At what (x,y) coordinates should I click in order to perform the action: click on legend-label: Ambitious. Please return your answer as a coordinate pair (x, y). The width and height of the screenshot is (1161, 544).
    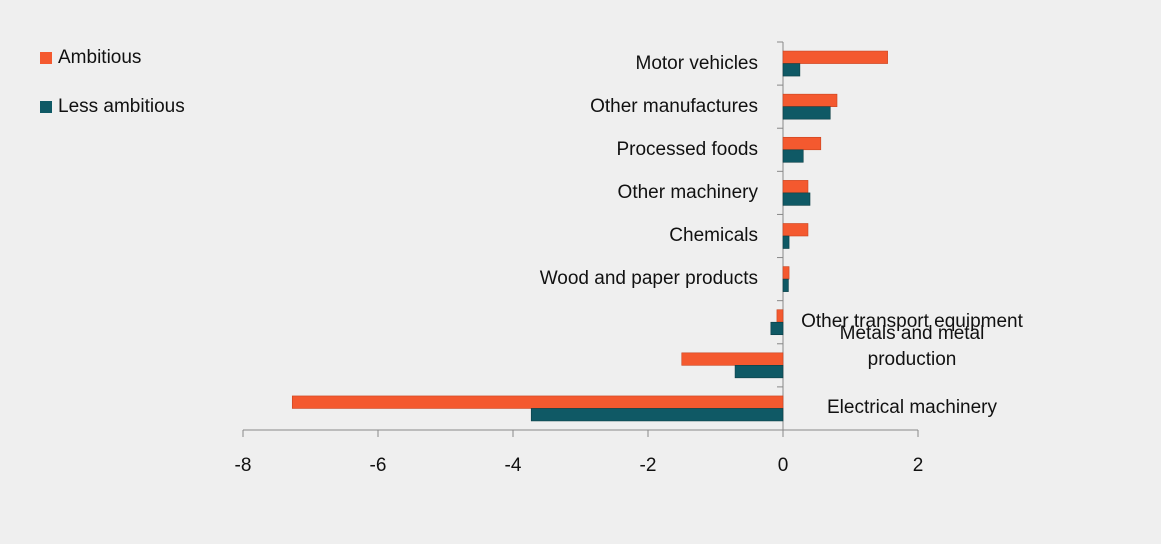
    Looking at the image, I should click on (99, 57).